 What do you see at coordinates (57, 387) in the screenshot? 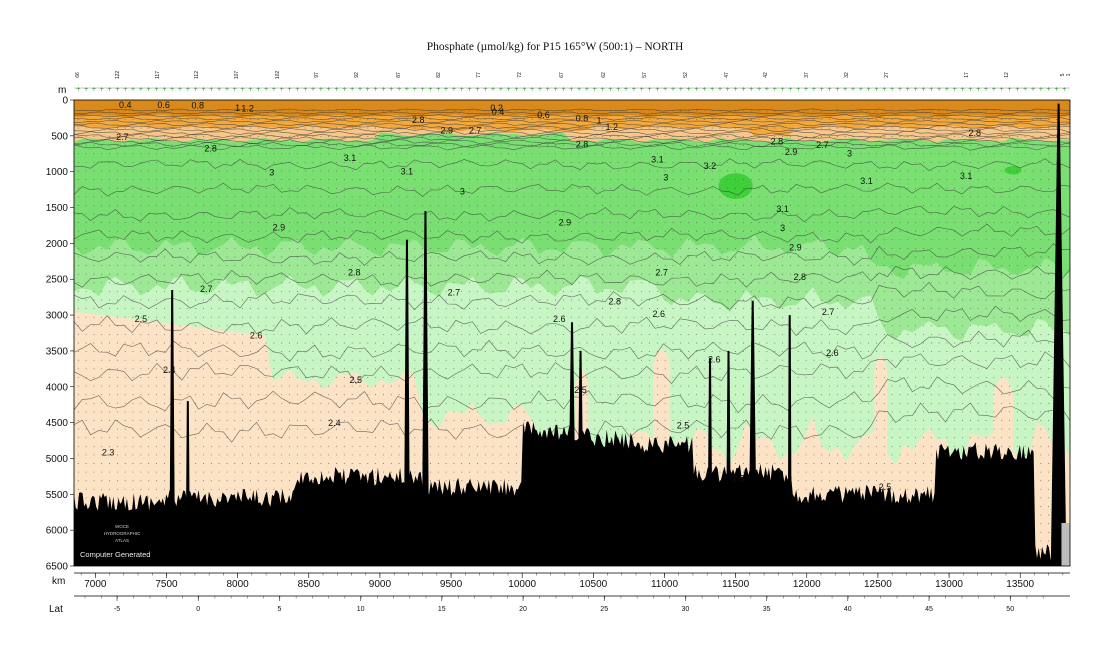
I see `depth-tick-label-8: 4000` at bounding box center [57, 387].